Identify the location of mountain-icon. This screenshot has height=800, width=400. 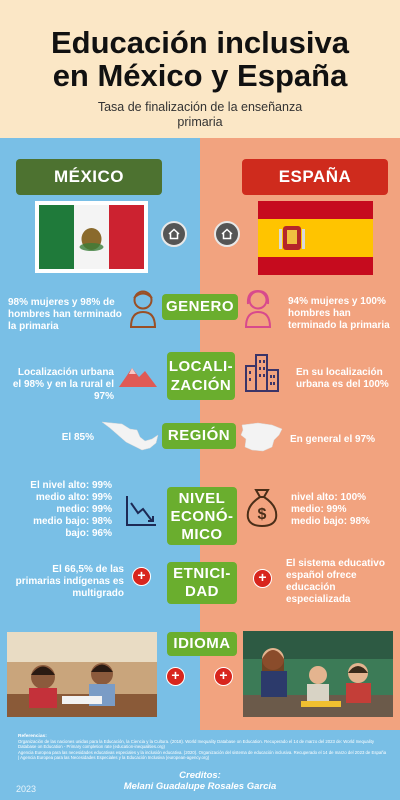
(138, 377).